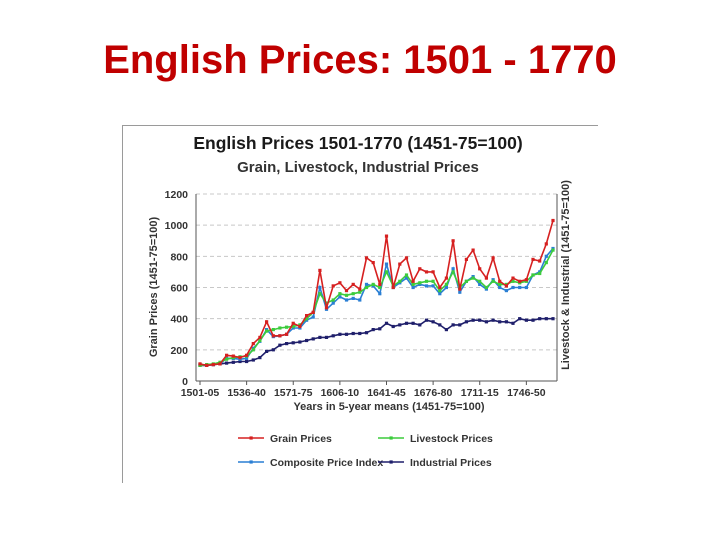 The image size is (720, 540). I want to click on x-tick-label: 1606-10, so click(340, 393).